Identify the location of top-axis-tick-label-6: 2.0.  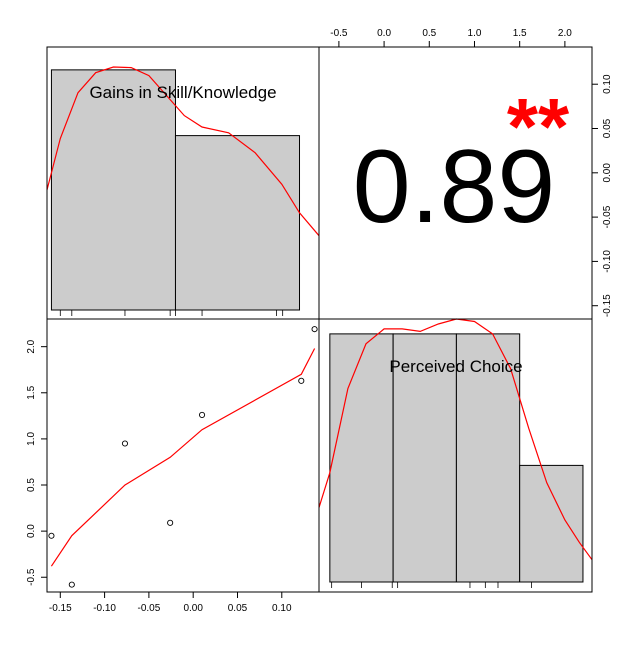
(565, 33).